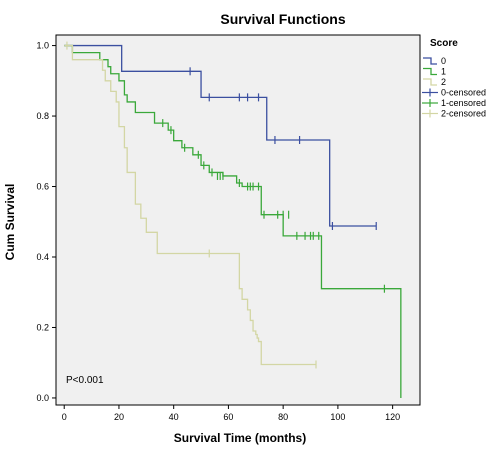 This screenshot has height=456, width=499. I want to click on x-tick-label: 40, so click(174, 417).